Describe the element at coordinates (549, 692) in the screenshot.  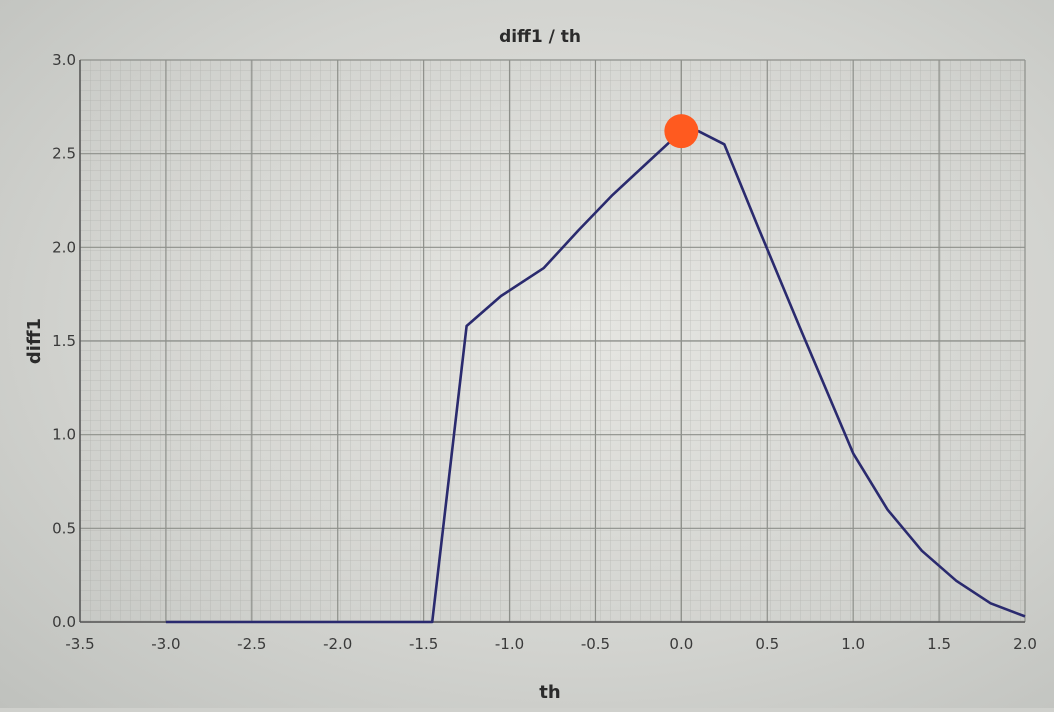
I see `x-axis-title: th` at that location.